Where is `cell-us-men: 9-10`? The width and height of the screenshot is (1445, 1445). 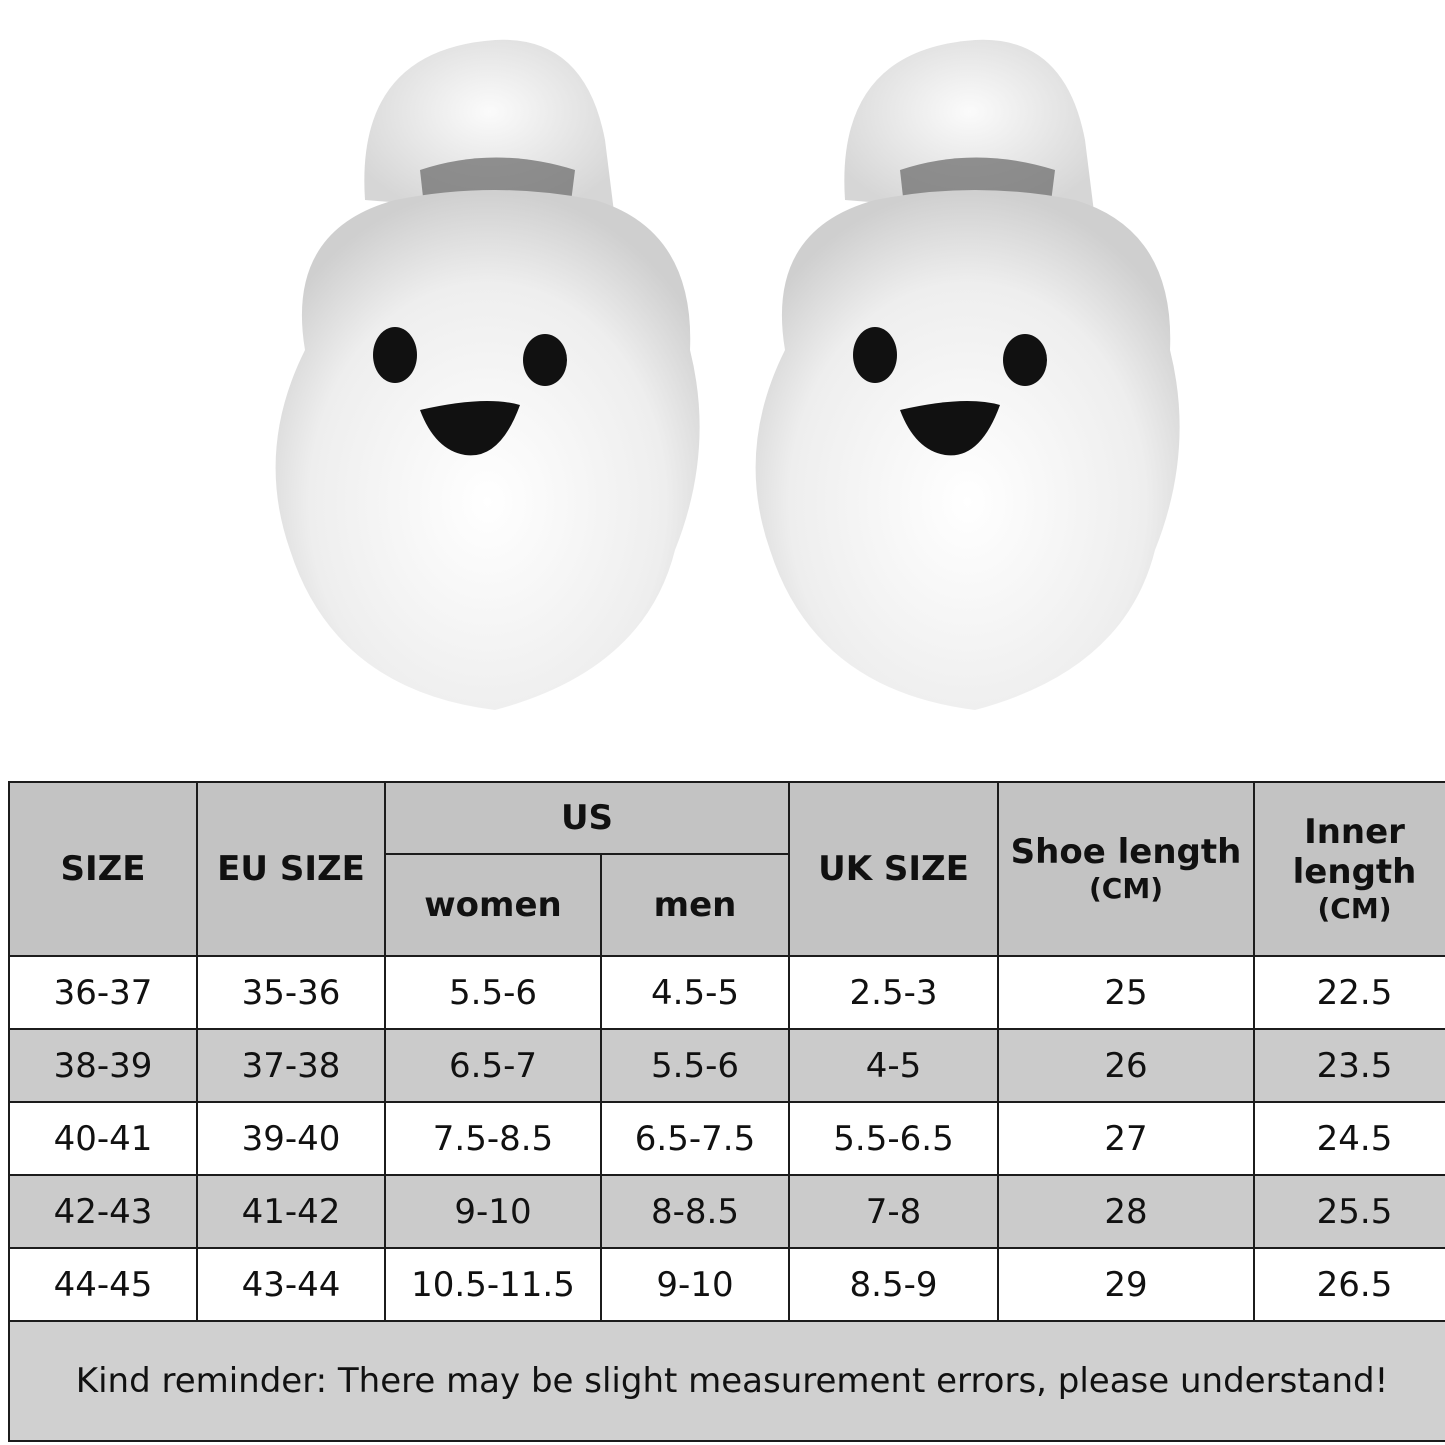 cell-us-men: 9-10 is located at coordinates (695, 1284).